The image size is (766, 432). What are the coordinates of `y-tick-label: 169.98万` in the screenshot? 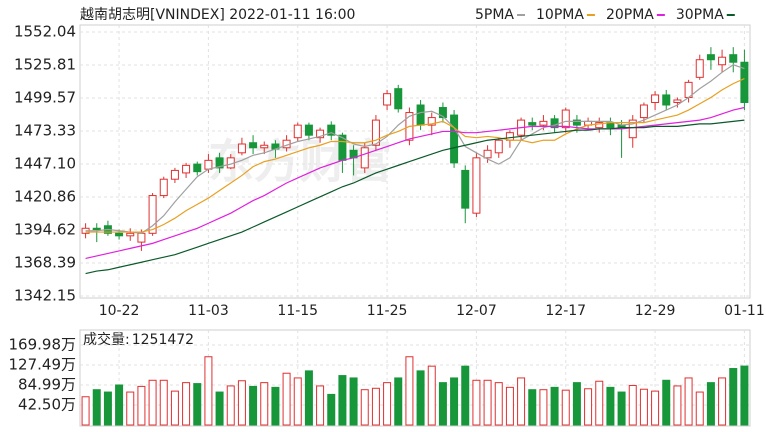 It's located at (43, 345).